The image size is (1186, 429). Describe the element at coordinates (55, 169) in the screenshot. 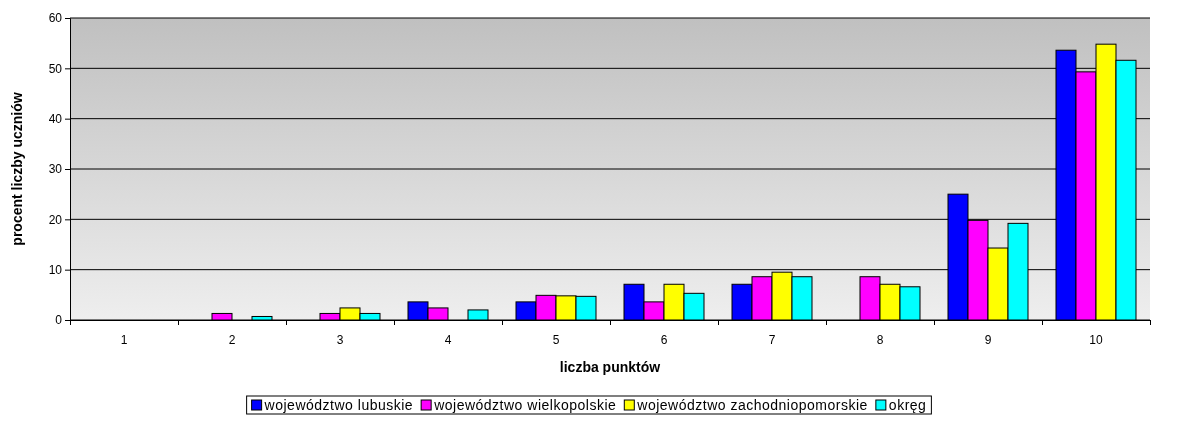

I see `y-tick-label: 30` at that location.